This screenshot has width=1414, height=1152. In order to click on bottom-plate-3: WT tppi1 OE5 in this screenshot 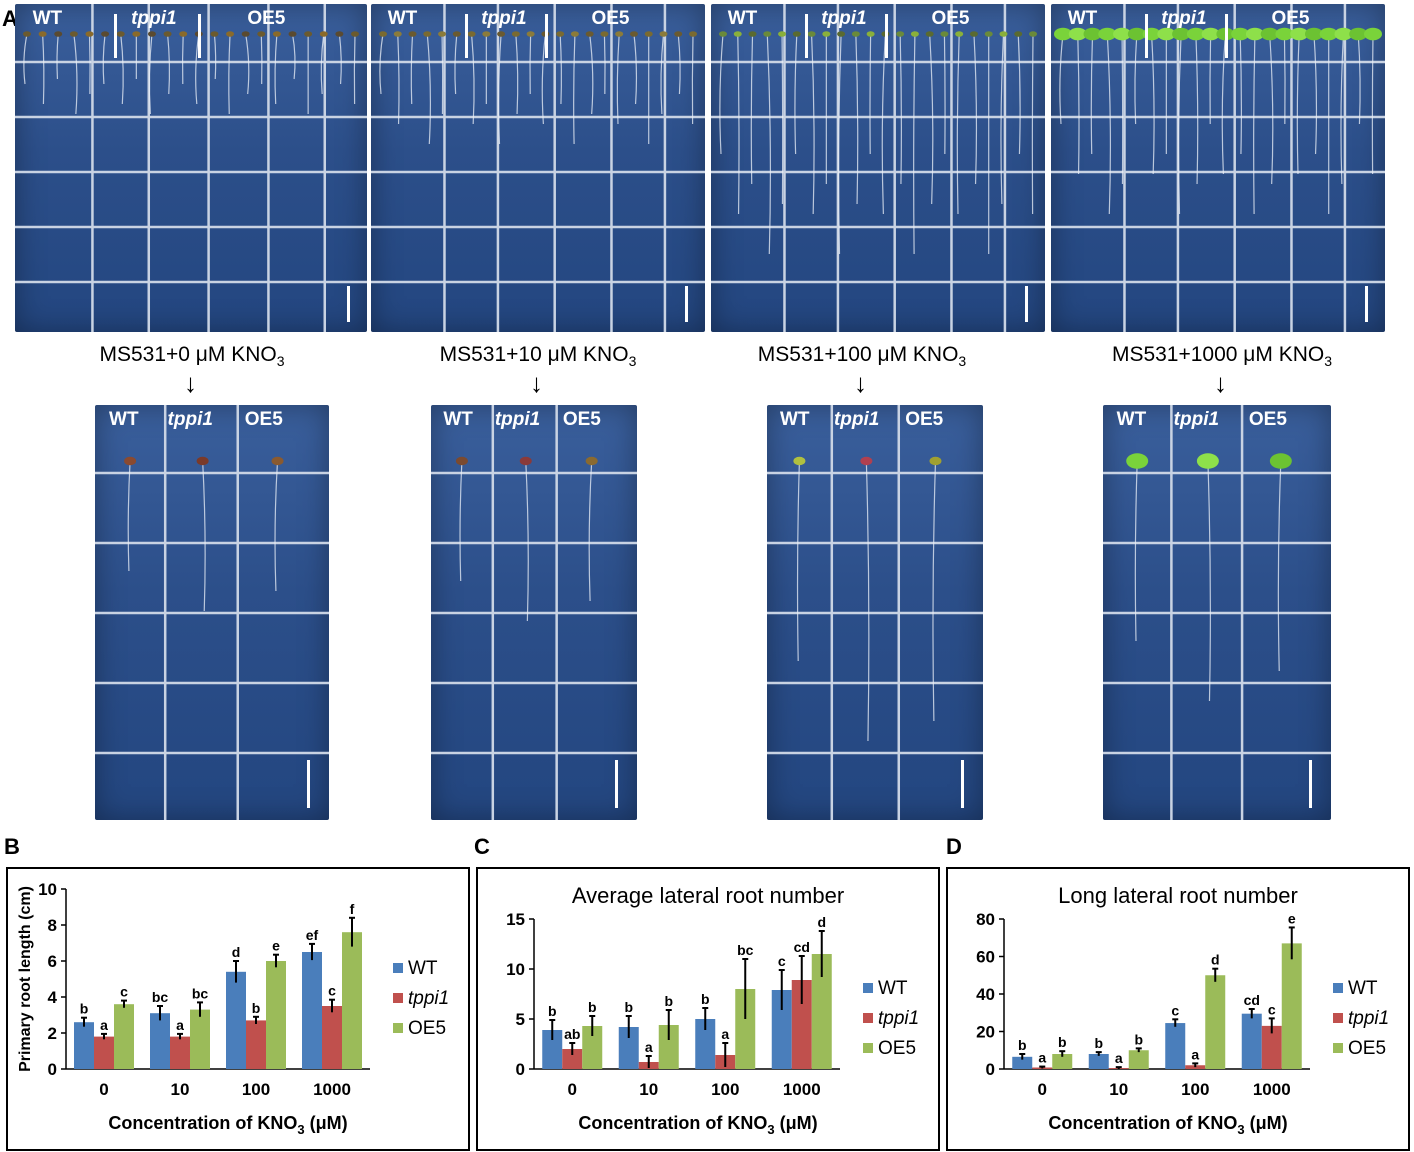, I will do `click(1217, 612)`.